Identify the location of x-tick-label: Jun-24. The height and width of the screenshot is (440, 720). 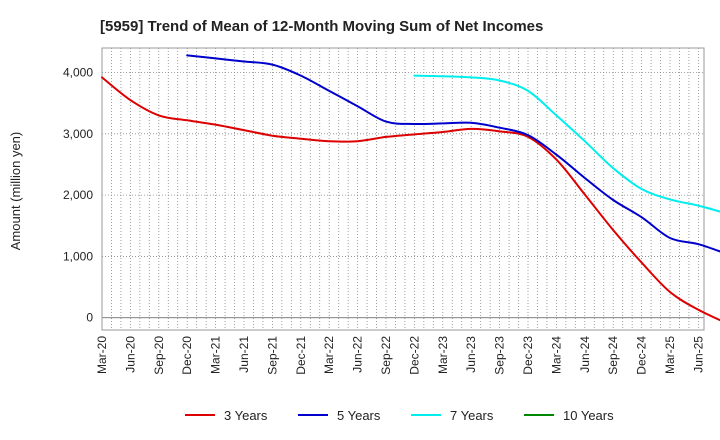
(585, 354).